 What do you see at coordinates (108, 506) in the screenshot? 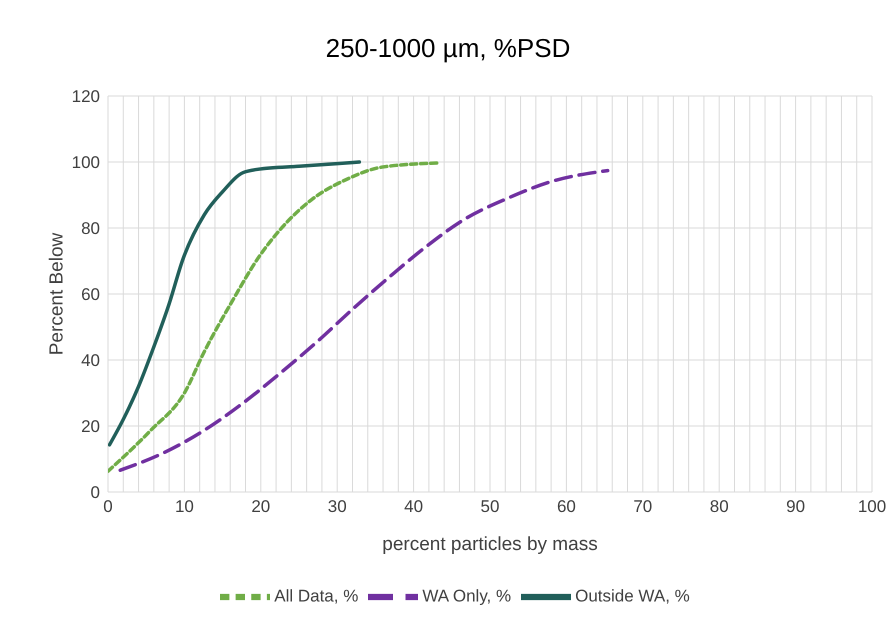
I see `x-tick-label: 0` at bounding box center [108, 506].